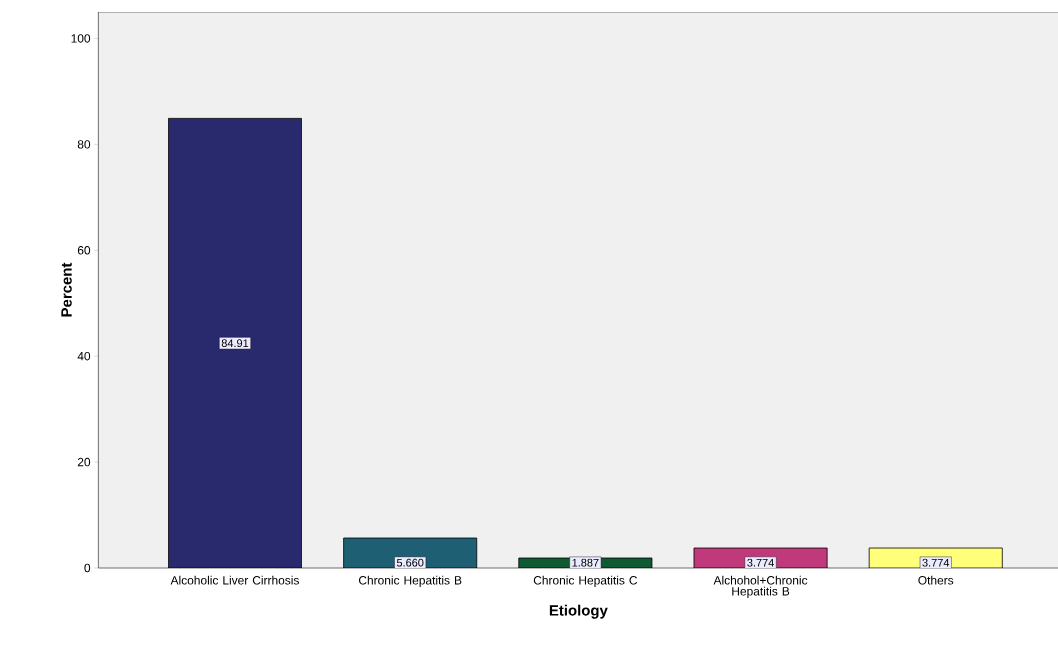 This screenshot has height=647, width=1058. I want to click on data-label: 84.91, so click(235, 343).